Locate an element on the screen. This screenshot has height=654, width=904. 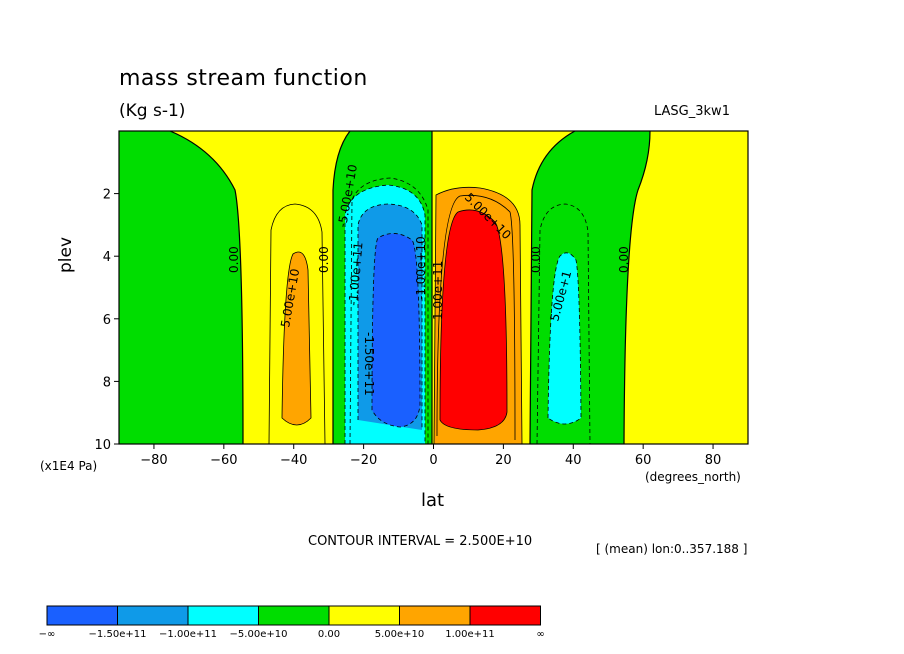
contour-zero-south is located at coordinates (206, 287).